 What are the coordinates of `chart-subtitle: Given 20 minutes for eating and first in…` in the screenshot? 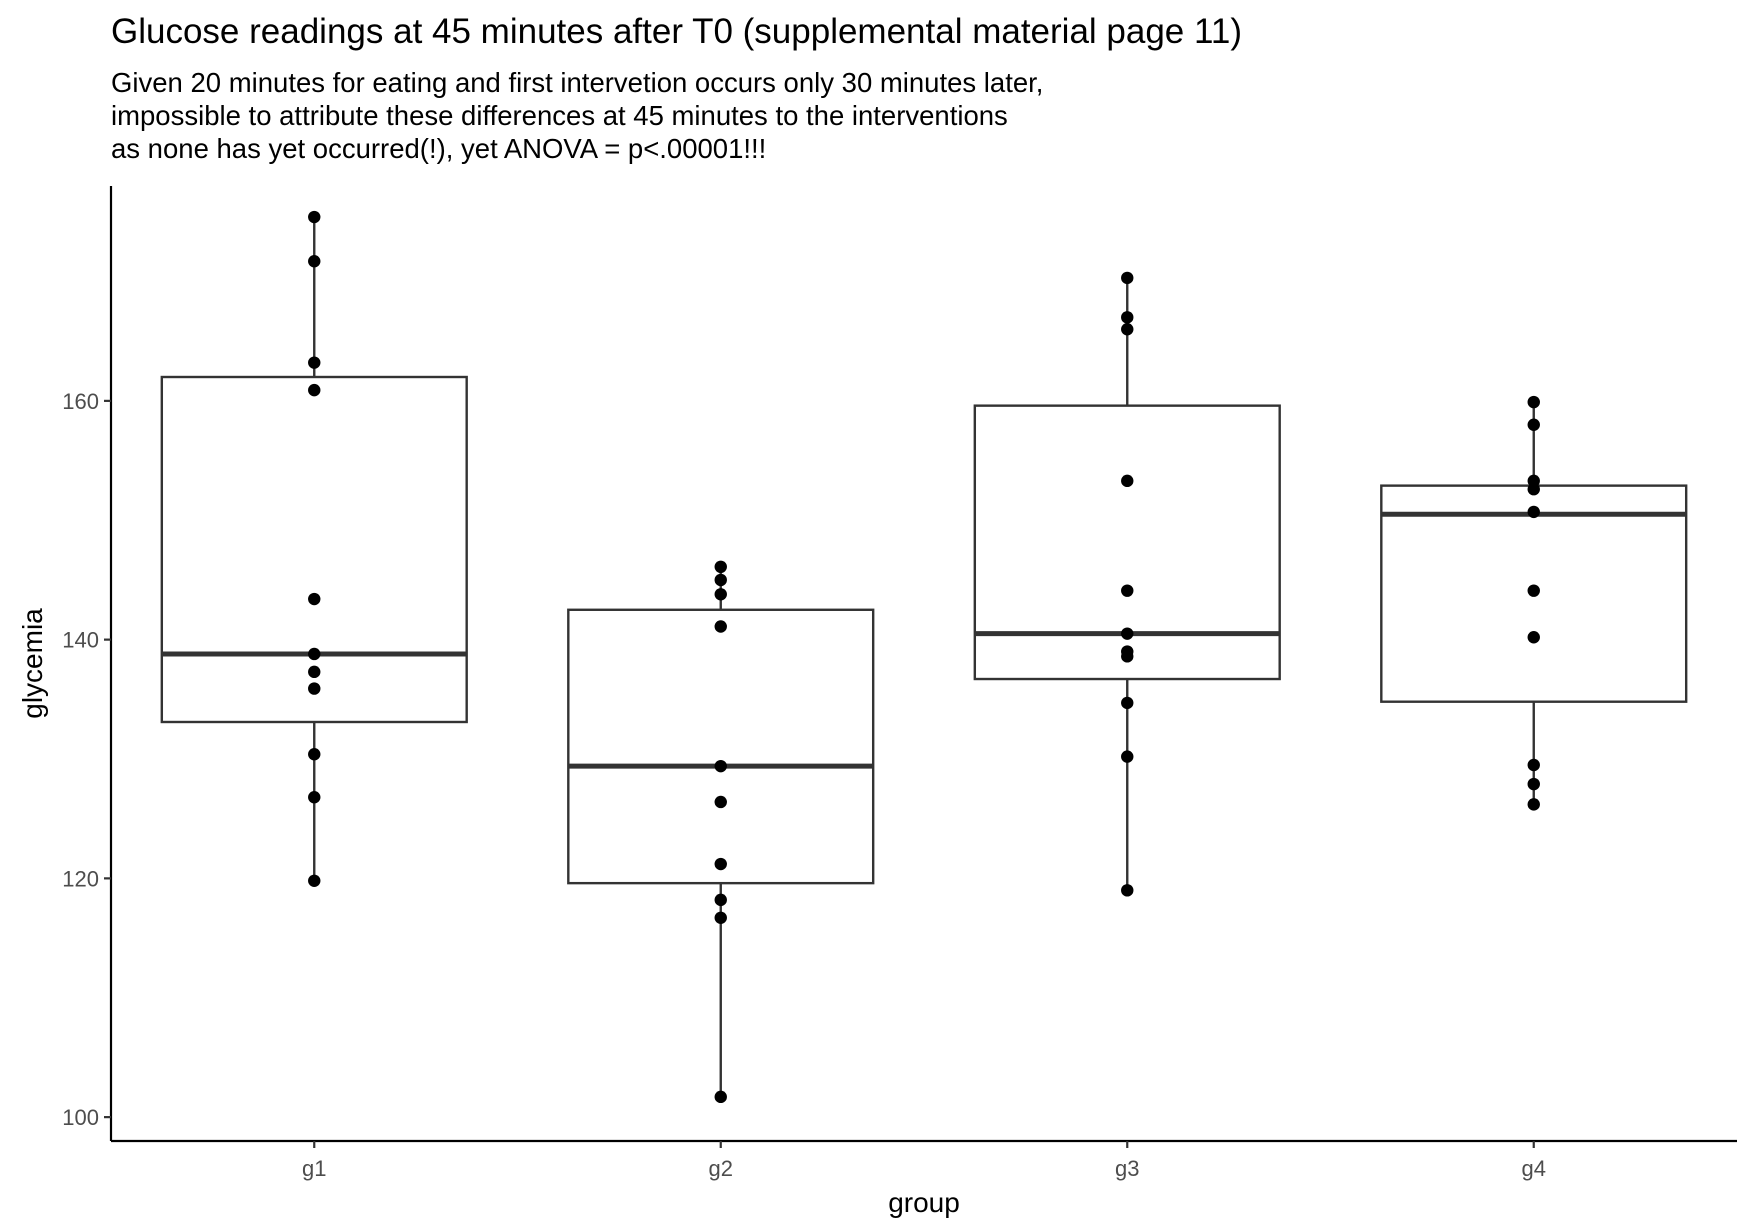 It's located at (577, 115).